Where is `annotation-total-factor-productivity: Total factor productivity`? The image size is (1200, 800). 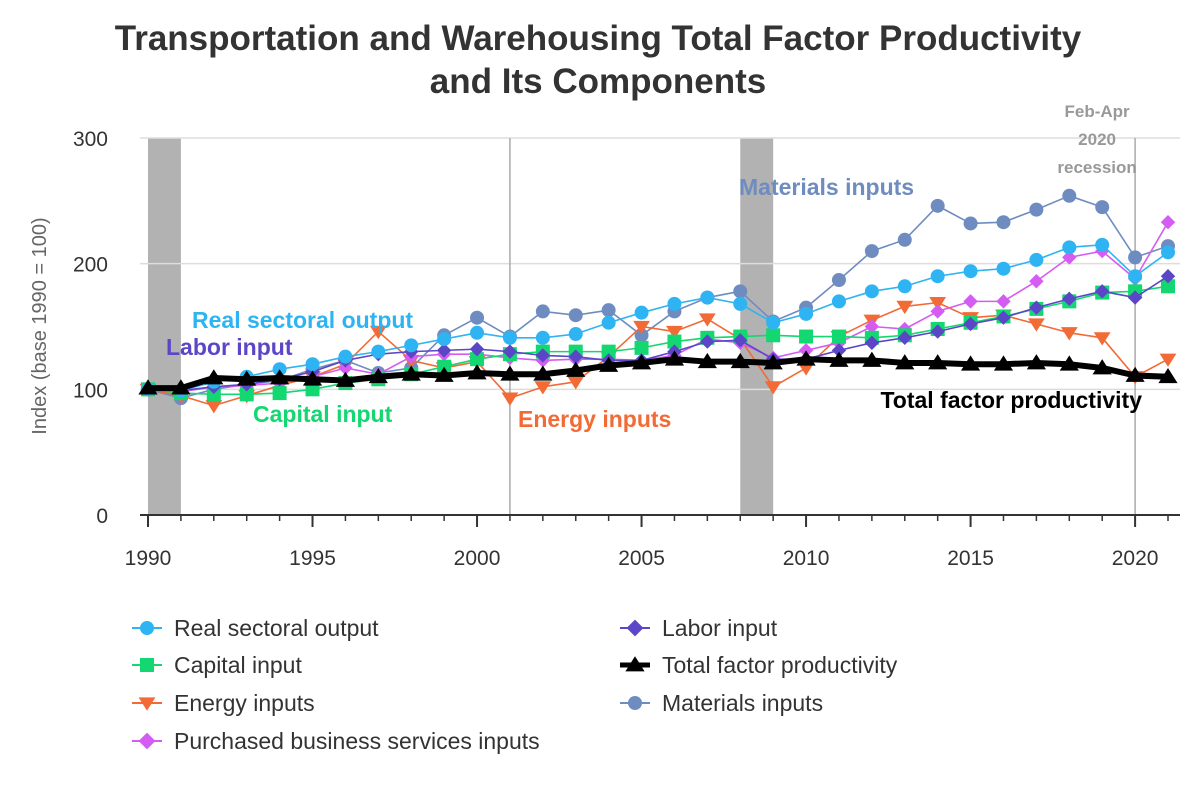
annotation-total-factor-productivity: Total factor productivity is located at coordinates (1011, 400).